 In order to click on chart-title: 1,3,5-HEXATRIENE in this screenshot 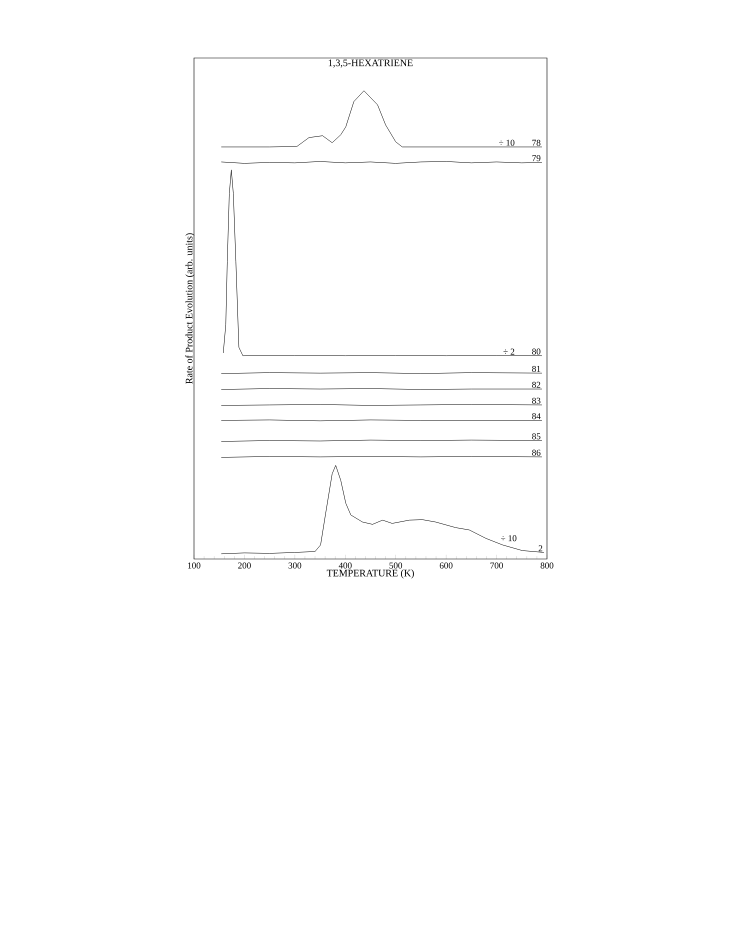, I will do `click(370, 64)`.